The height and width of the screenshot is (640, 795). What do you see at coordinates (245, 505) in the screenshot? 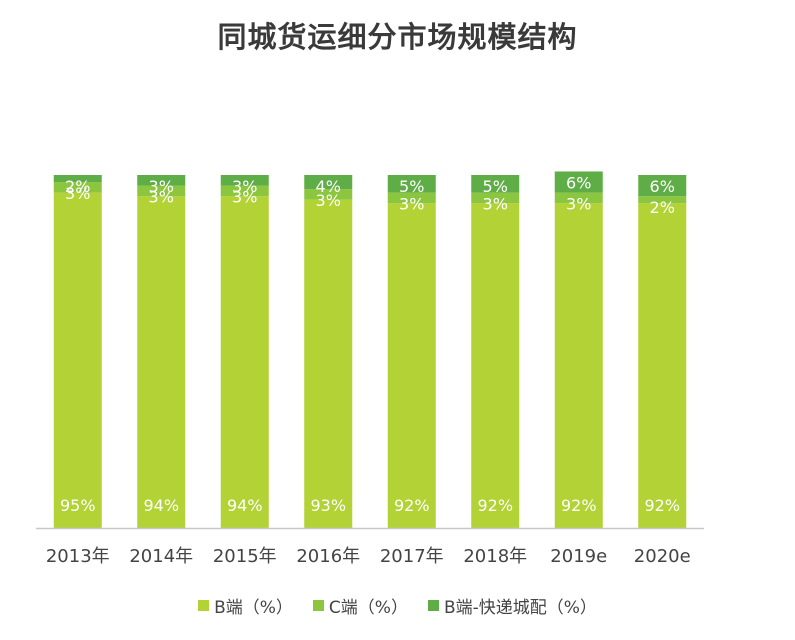
I see `data-label-0-2: 94%` at bounding box center [245, 505].